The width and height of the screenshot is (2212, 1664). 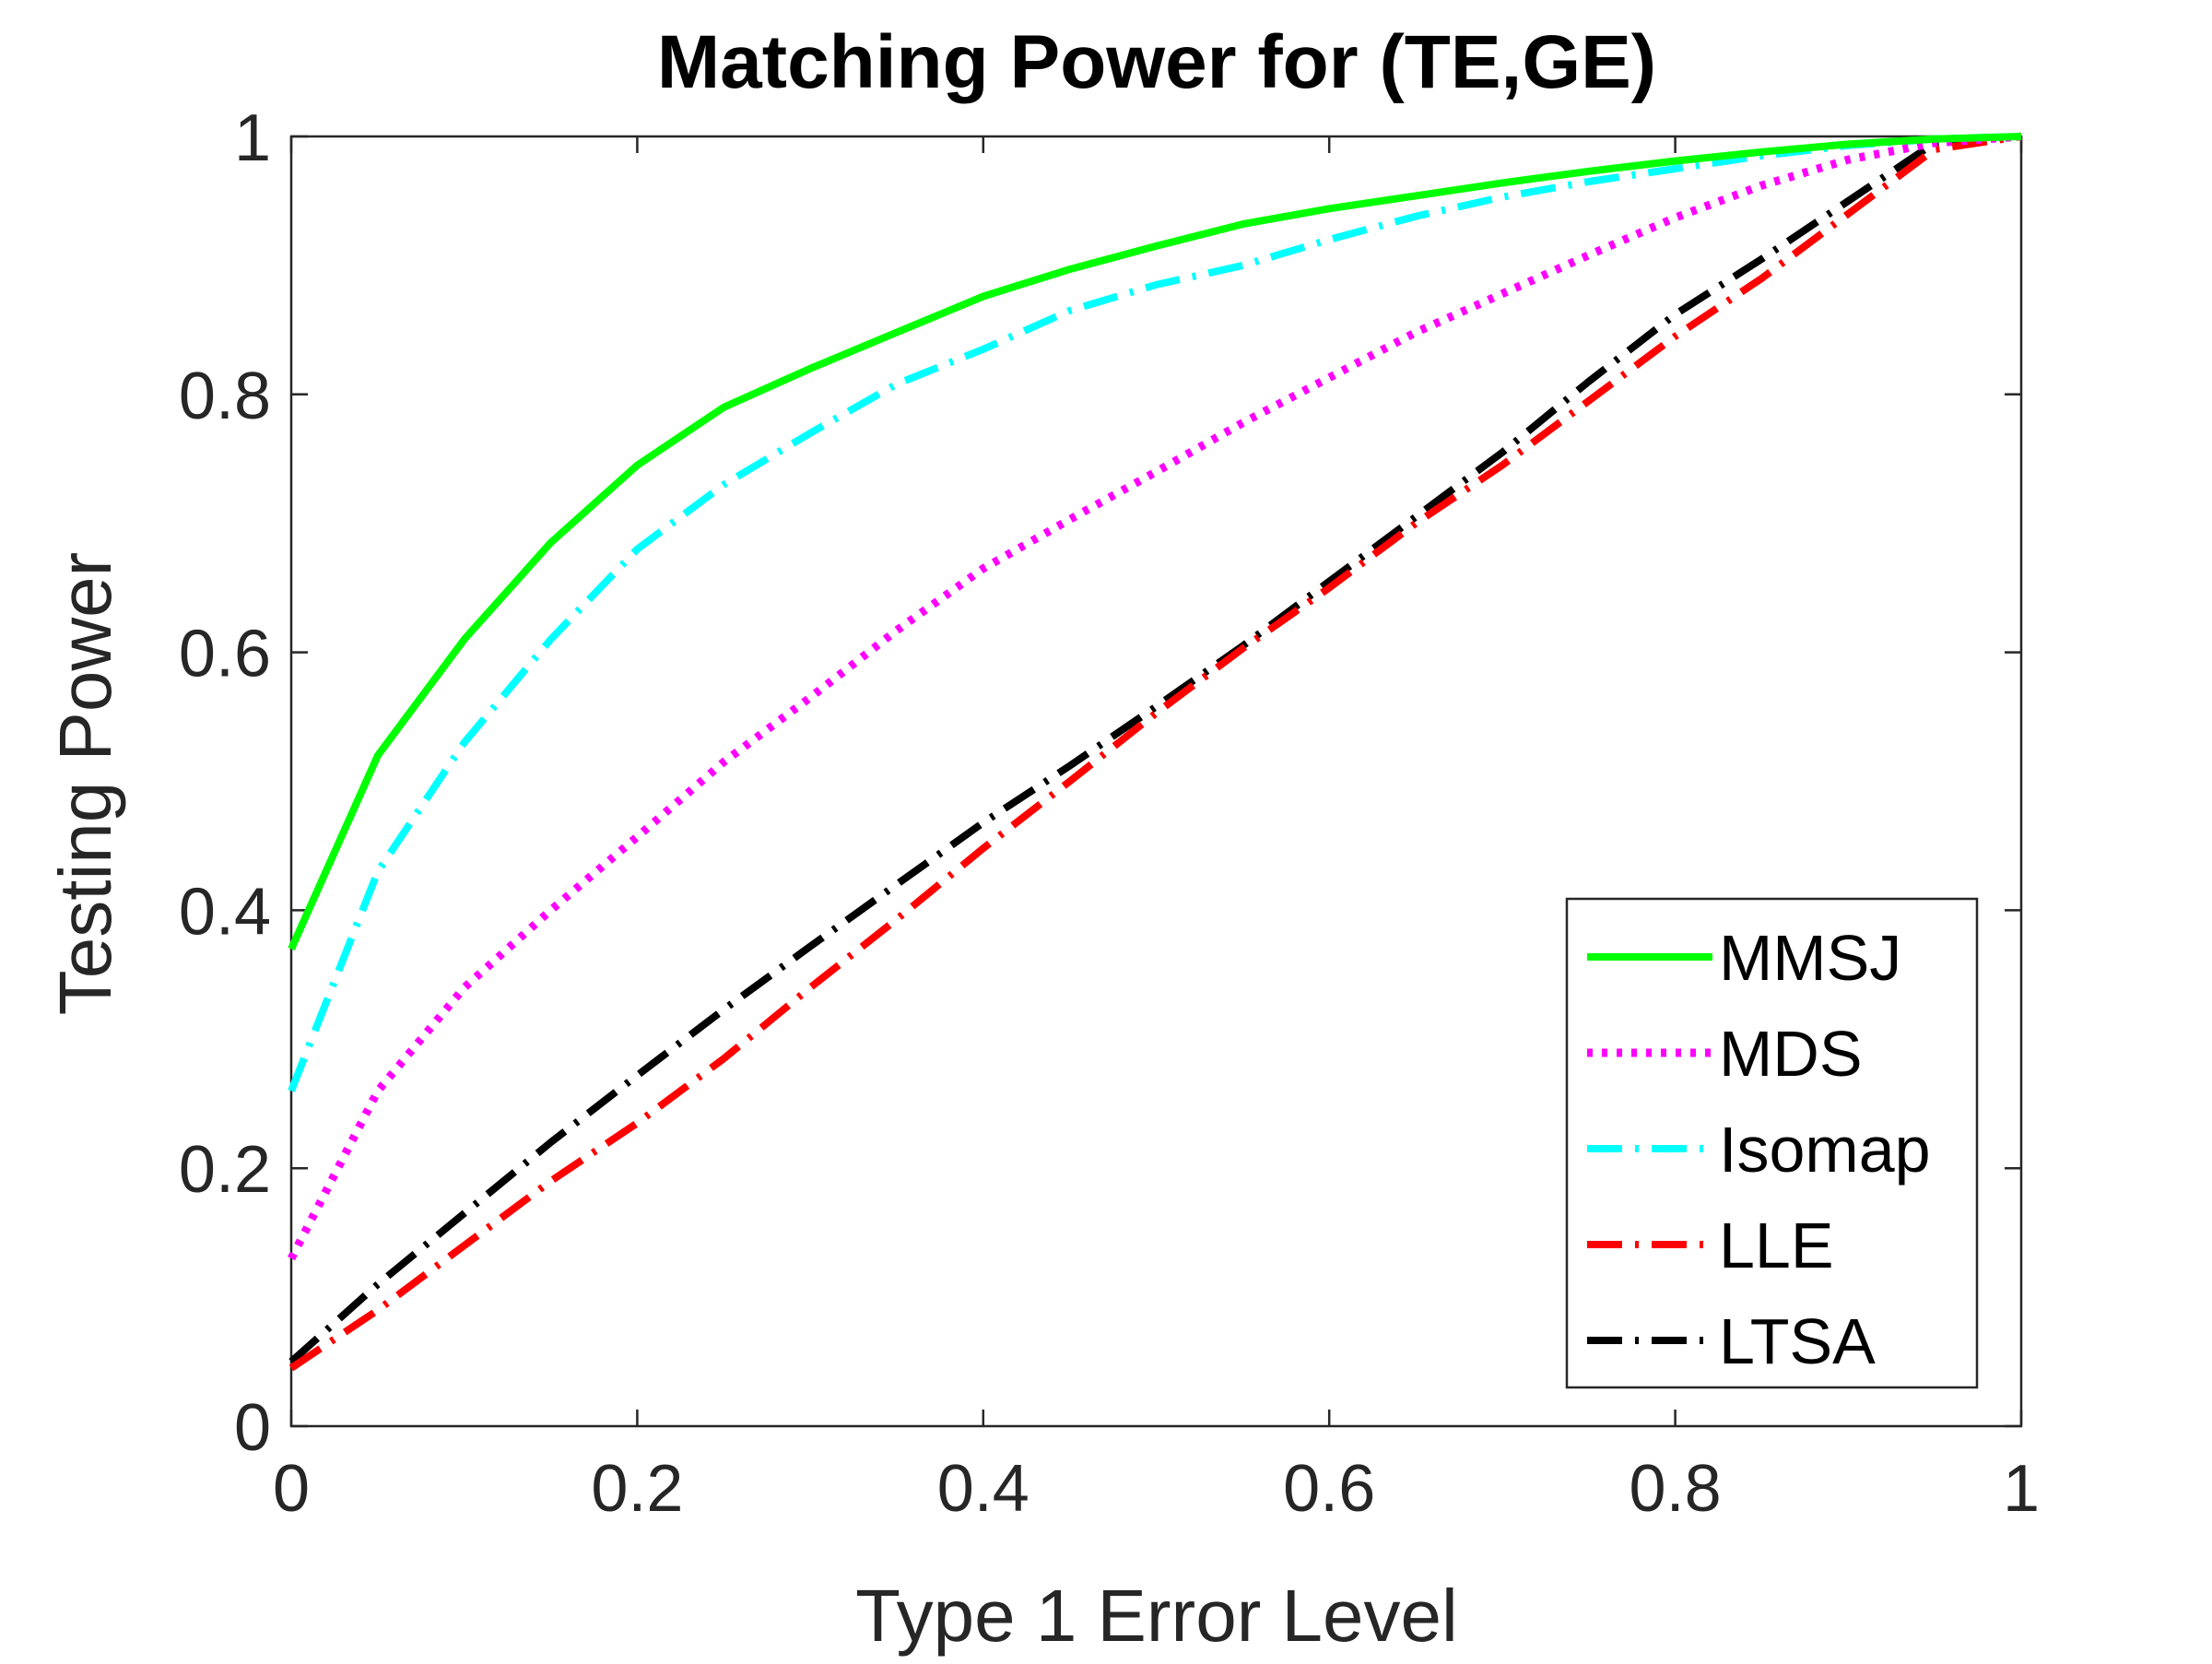 I want to click on x-tick-label: 0.4, so click(x=983, y=1489).